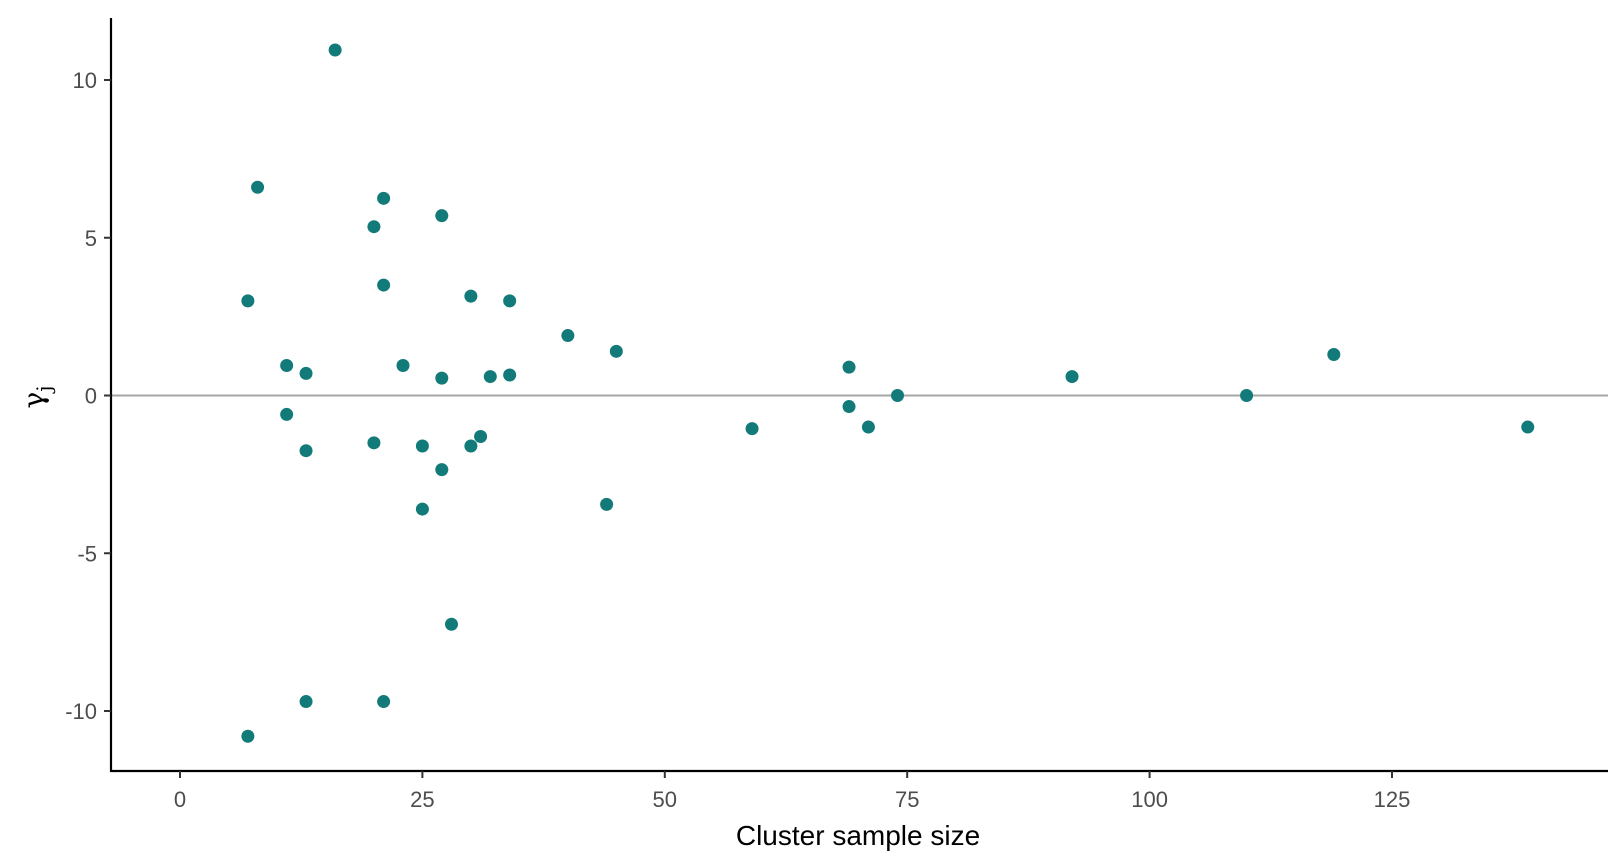 This screenshot has height=864, width=1620. What do you see at coordinates (665, 799) in the screenshot?
I see `x-tick-label: 50` at bounding box center [665, 799].